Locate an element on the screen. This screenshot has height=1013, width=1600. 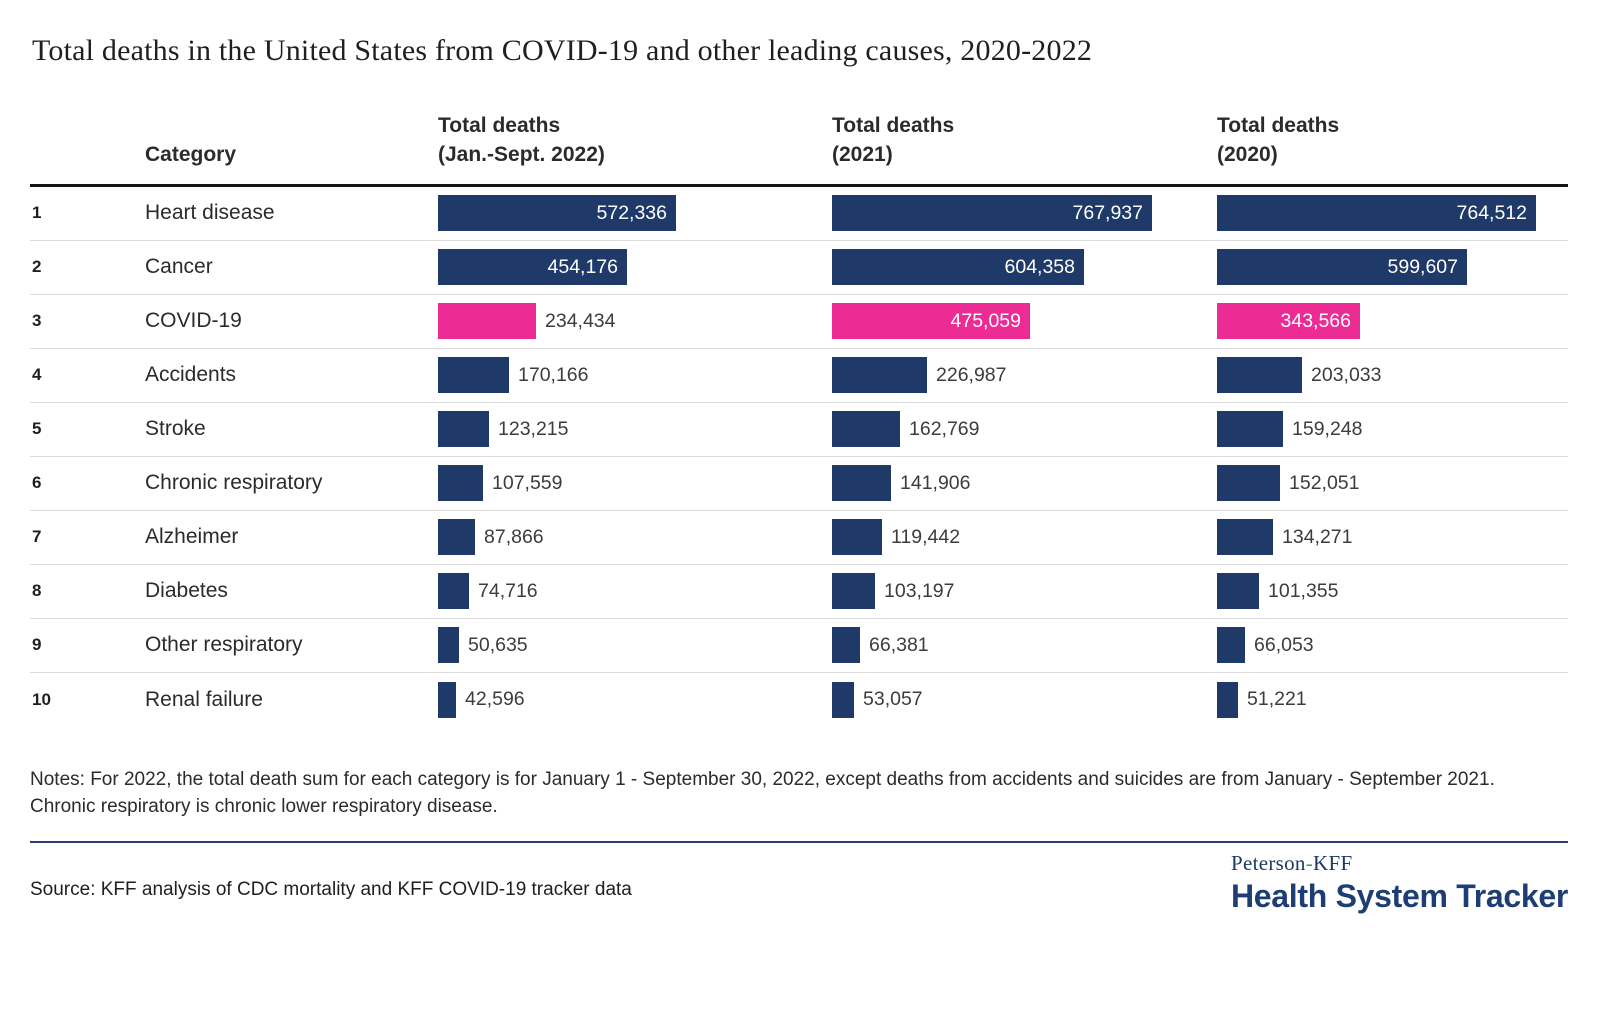
bar-cell: 162,769 is located at coordinates (1024, 429).